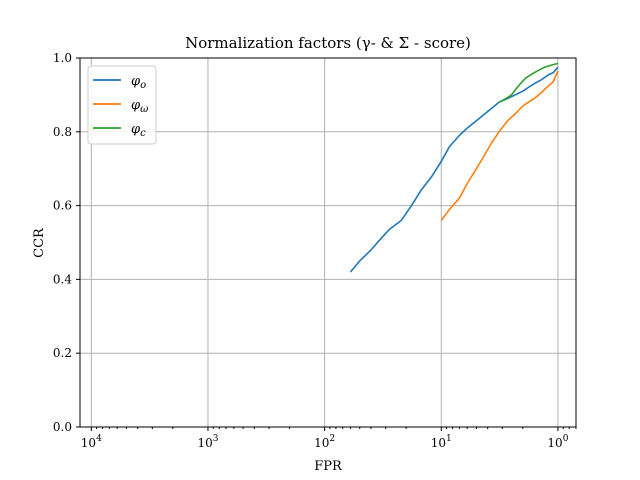  I want to click on x-axis-label: FPR, so click(328, 466).